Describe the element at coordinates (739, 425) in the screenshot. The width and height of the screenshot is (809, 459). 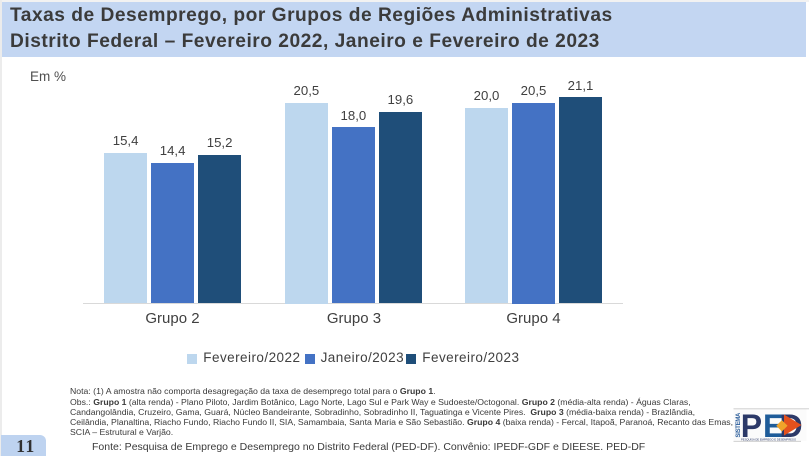
I see `svg-text: SISTEMA` at that location.